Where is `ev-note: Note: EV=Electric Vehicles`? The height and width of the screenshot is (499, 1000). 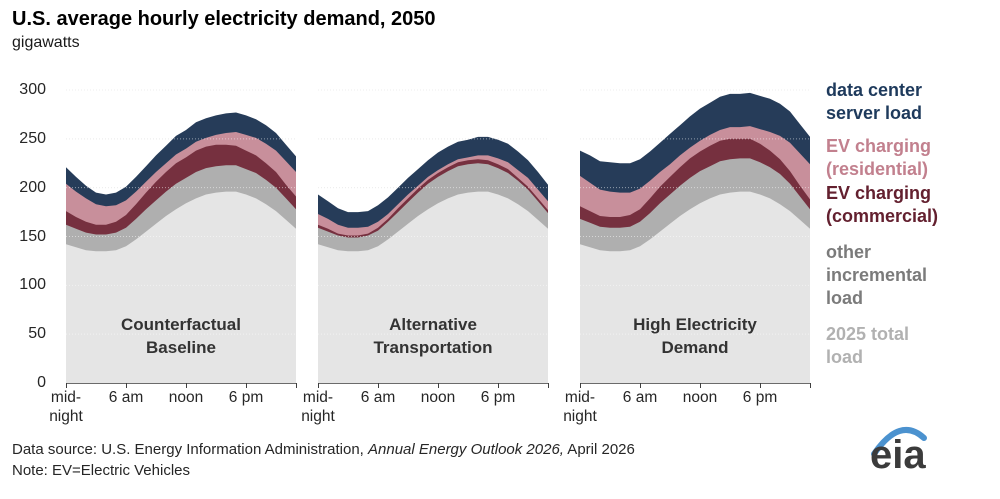 ev-note: Note: EV=Electric Vehicles is located at coordinates (101, 470).